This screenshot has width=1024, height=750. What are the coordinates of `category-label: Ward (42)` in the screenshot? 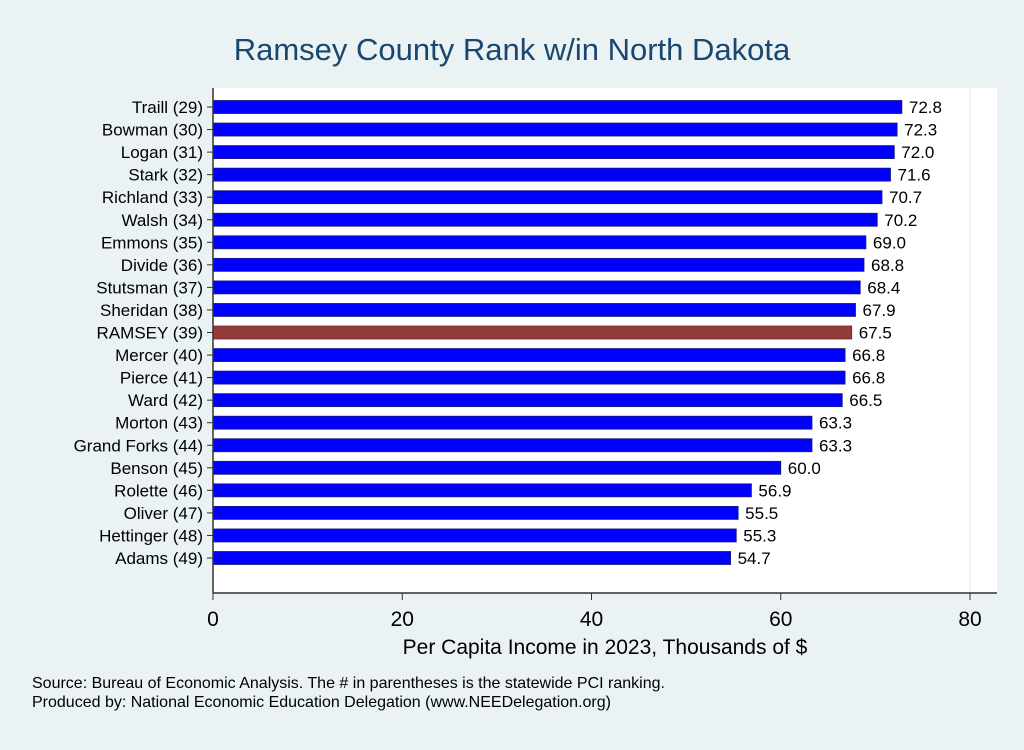 It's located at (165, 400).